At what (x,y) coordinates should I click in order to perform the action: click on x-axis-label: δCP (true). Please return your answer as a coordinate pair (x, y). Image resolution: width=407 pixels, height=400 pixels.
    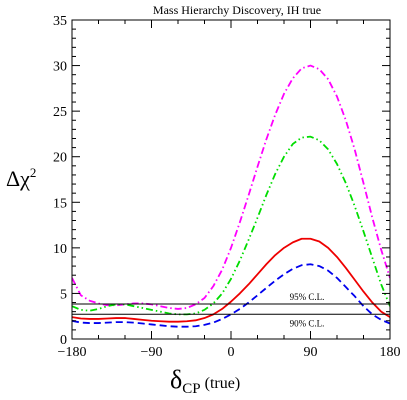
    Looking at the image, I should click on (205, 381).